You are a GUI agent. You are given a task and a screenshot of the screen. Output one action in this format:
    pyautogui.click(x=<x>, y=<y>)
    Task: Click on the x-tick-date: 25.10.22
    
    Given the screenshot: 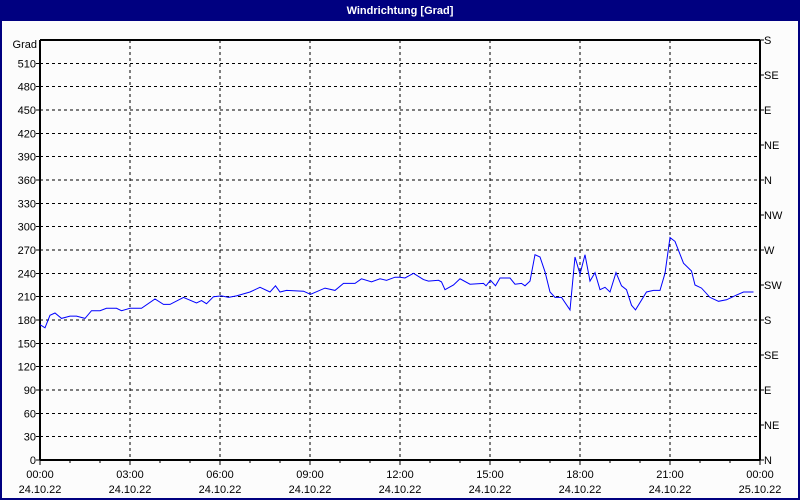 What is the action you would take?
    pyautogui.click(x=760, y=490)
    